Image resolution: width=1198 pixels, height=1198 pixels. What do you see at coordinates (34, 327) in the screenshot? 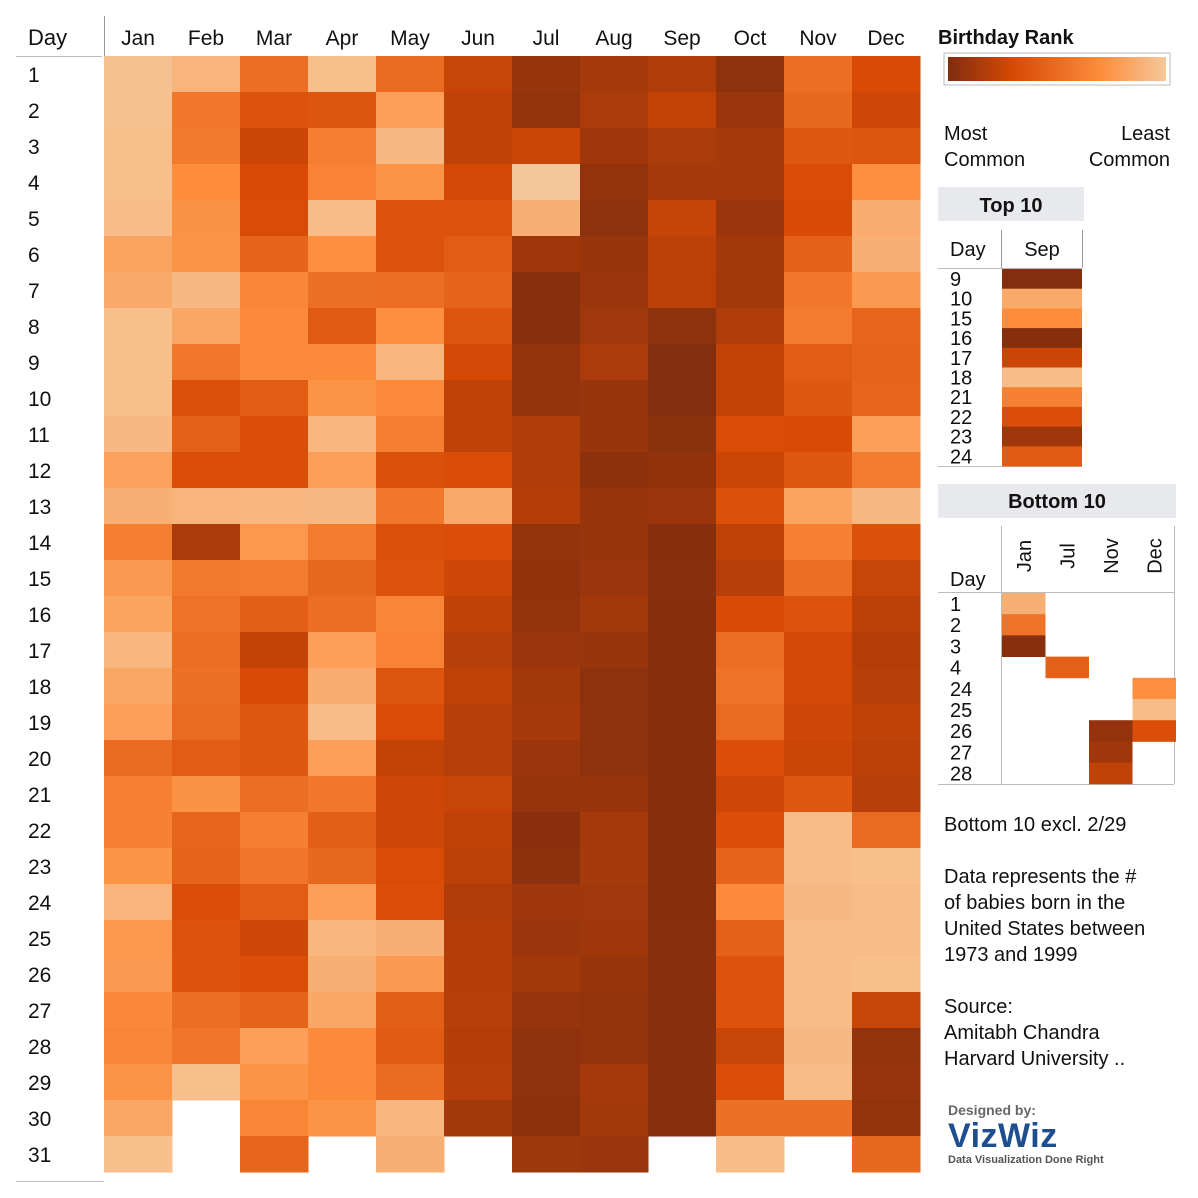
I see `day-label-8: 8` at bounding box center [34, 327].